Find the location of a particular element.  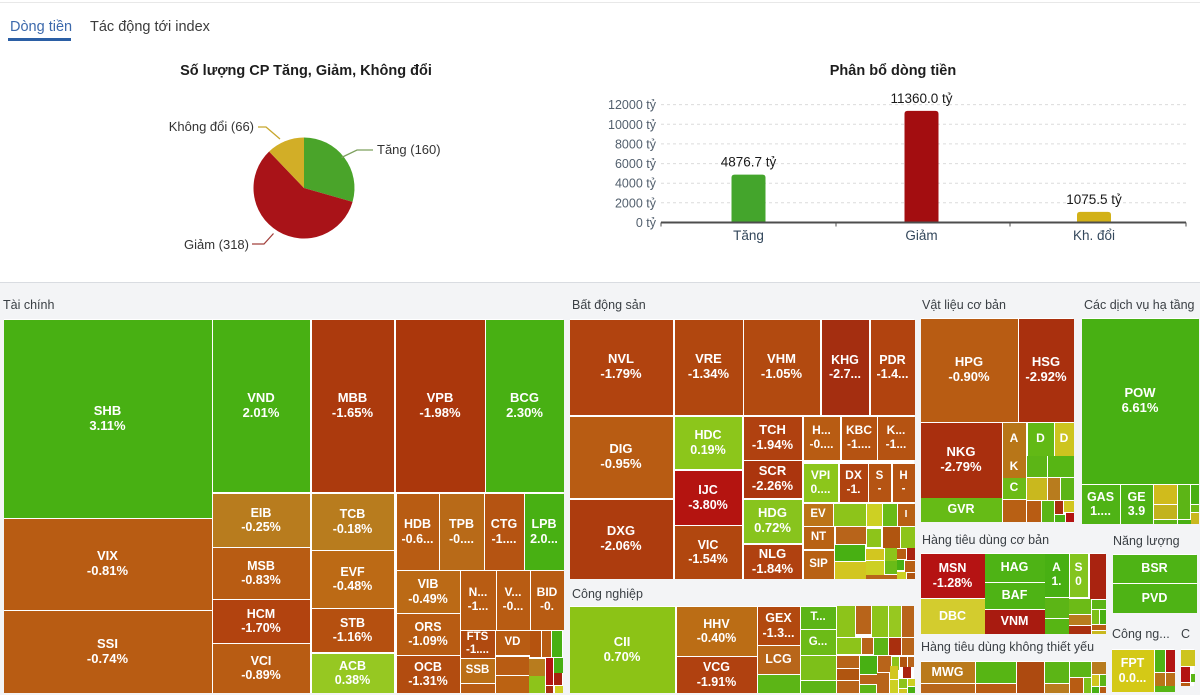

svg-text: 4876.7 tỷ is located at coordinates (749, 162).